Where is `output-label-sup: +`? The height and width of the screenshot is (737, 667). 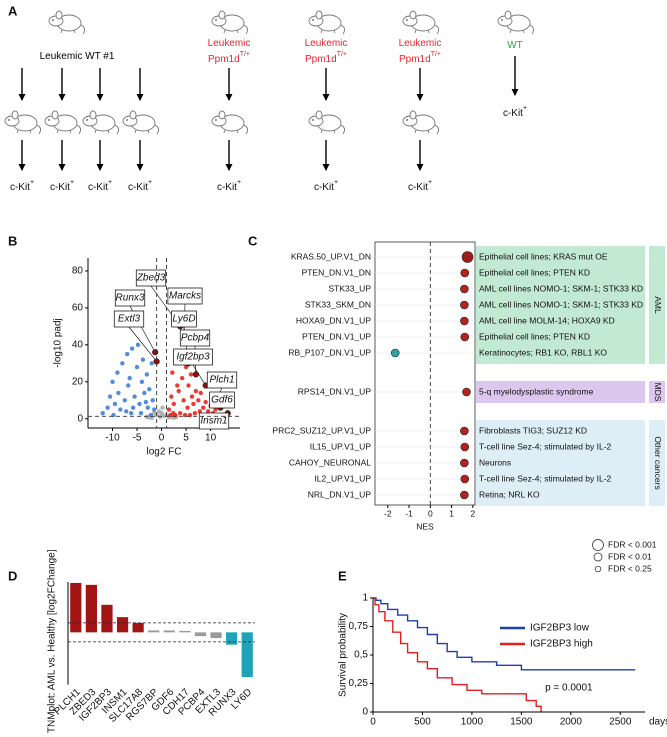
output-label-sup: + is located at coordinates (239, 182).